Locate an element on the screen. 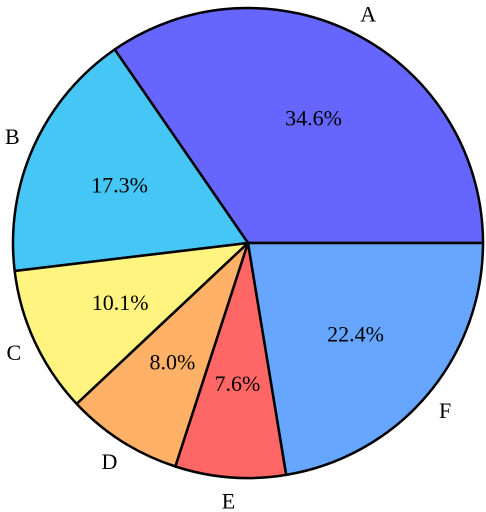 The width and height of the screenshot is (486, 512). slice-category-label-e: E is located at coordinates (228, 500).